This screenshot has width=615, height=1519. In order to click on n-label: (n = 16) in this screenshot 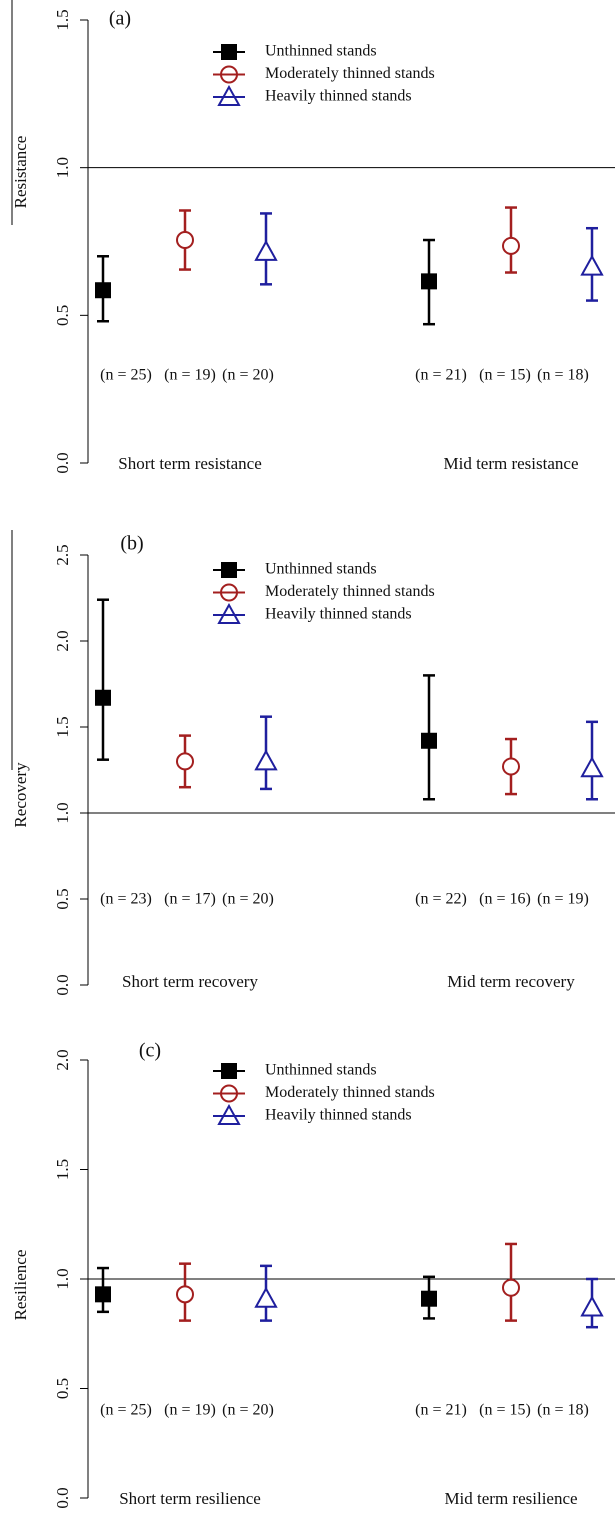, I will do `click(505, 899)`.